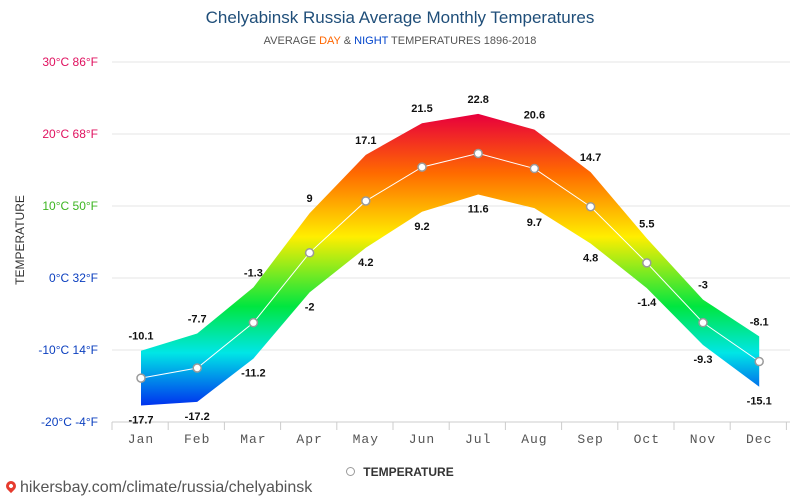  I want to click on y-tick-label: 20°C 68°F, so click(70, 134).